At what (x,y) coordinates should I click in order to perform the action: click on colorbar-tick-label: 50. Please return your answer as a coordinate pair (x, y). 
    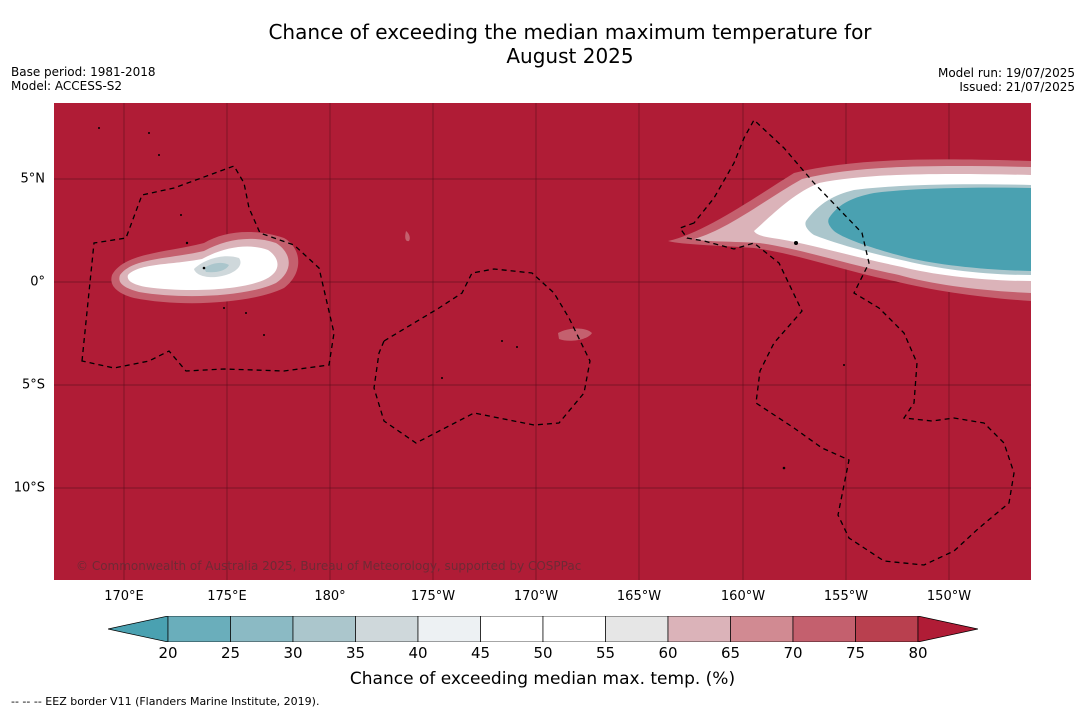
    Looking at the image, I should click on (543, 653).